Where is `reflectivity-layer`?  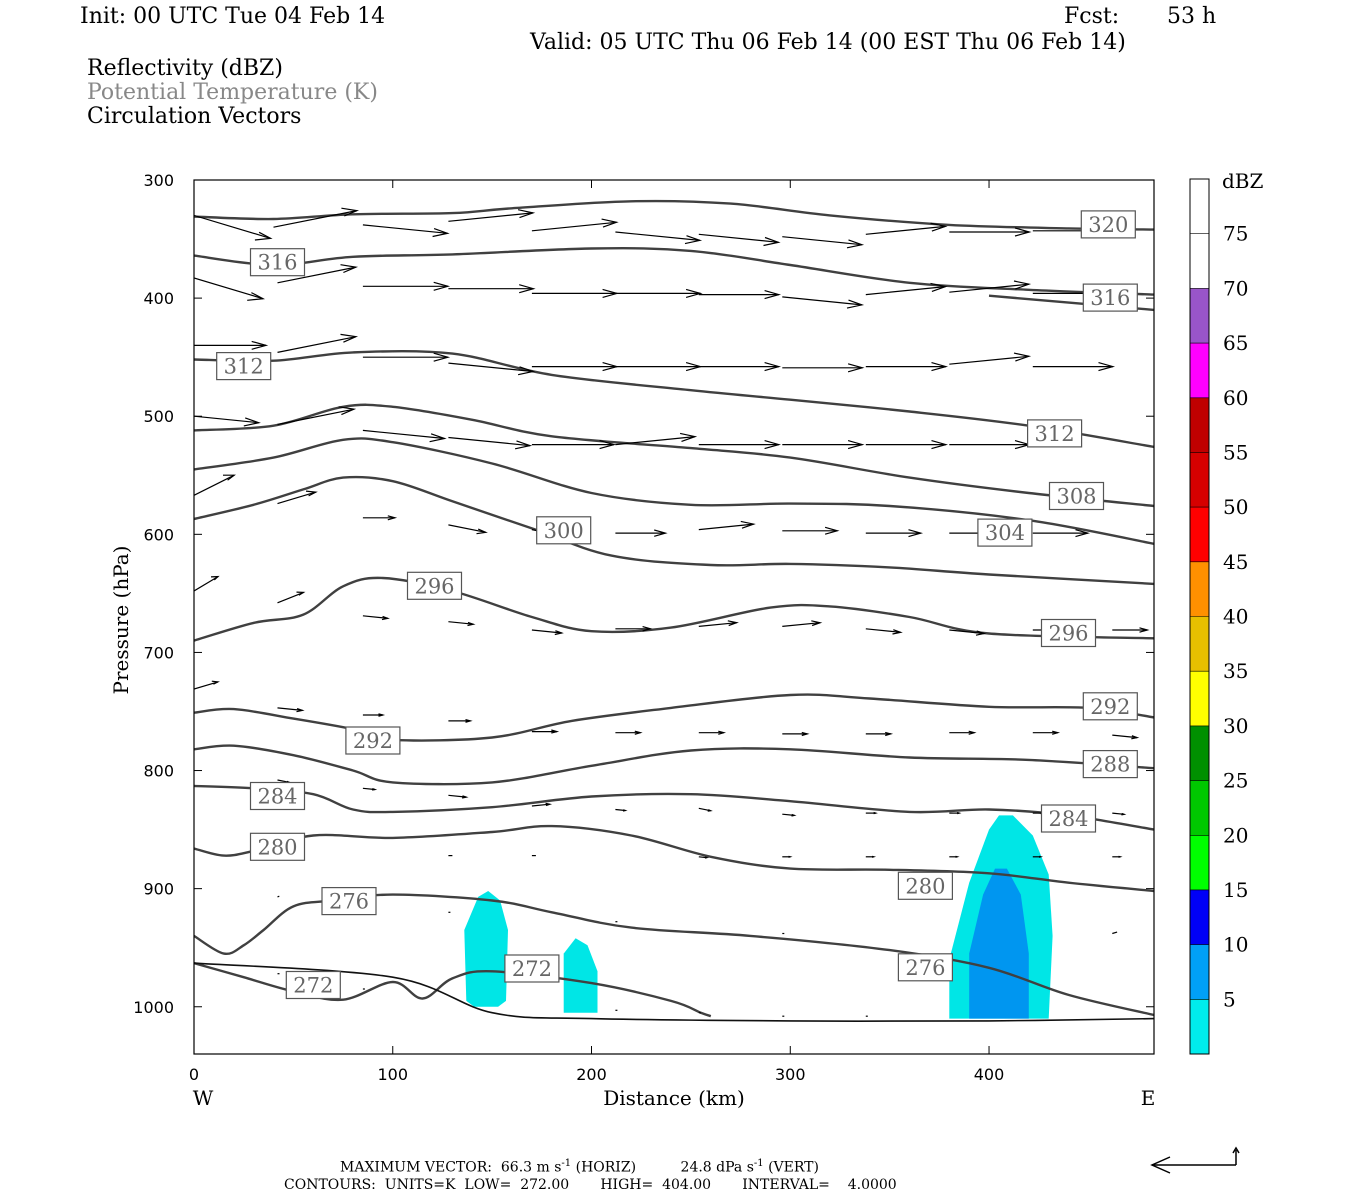 reflectivity-layer is located at coordinates (758, 917).